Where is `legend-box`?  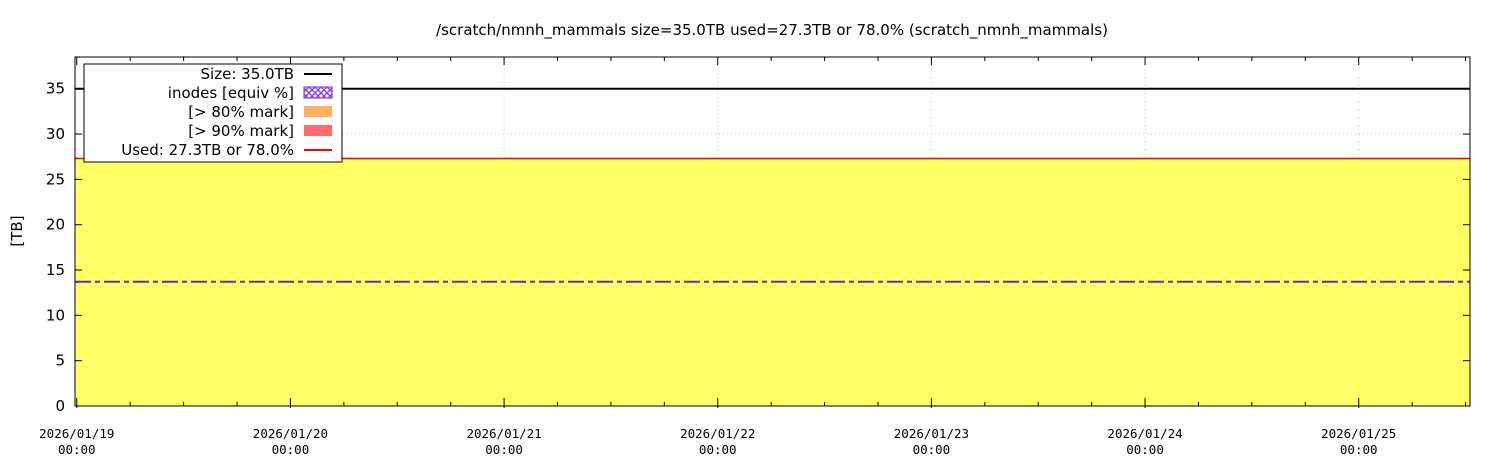 legend-box is located at coordinates (213, 113).